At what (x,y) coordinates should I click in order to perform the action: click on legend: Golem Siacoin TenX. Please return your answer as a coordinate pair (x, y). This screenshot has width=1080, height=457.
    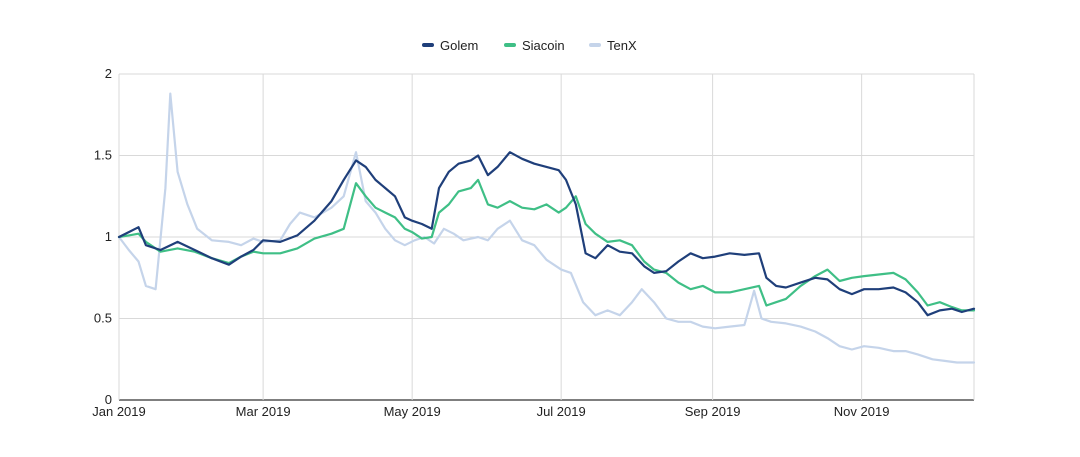
    Looking at the image, I should click on (529, 45).